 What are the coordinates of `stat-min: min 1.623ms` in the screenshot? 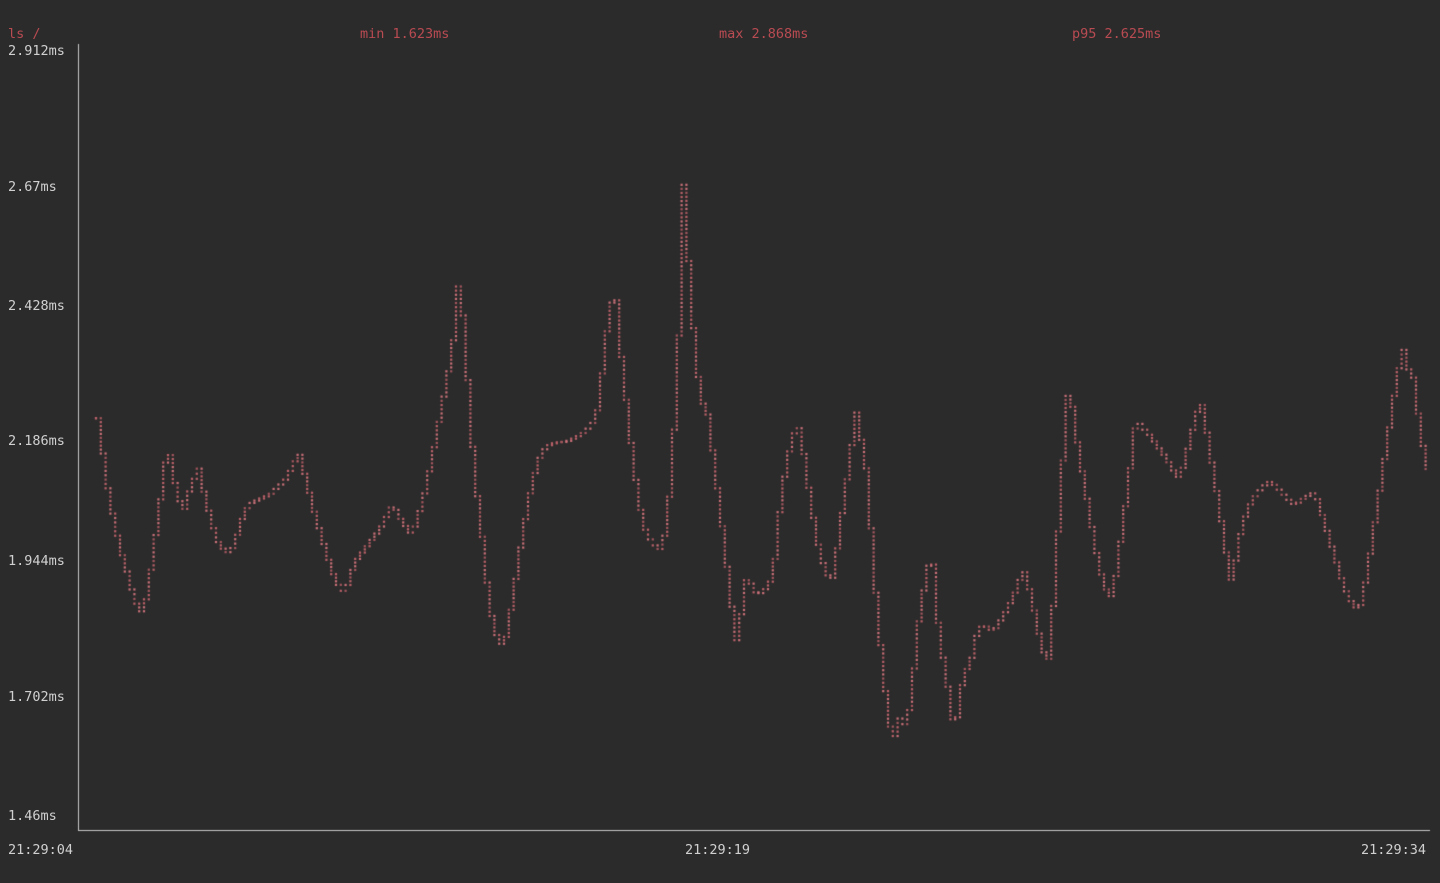 It's located at (405, 34).